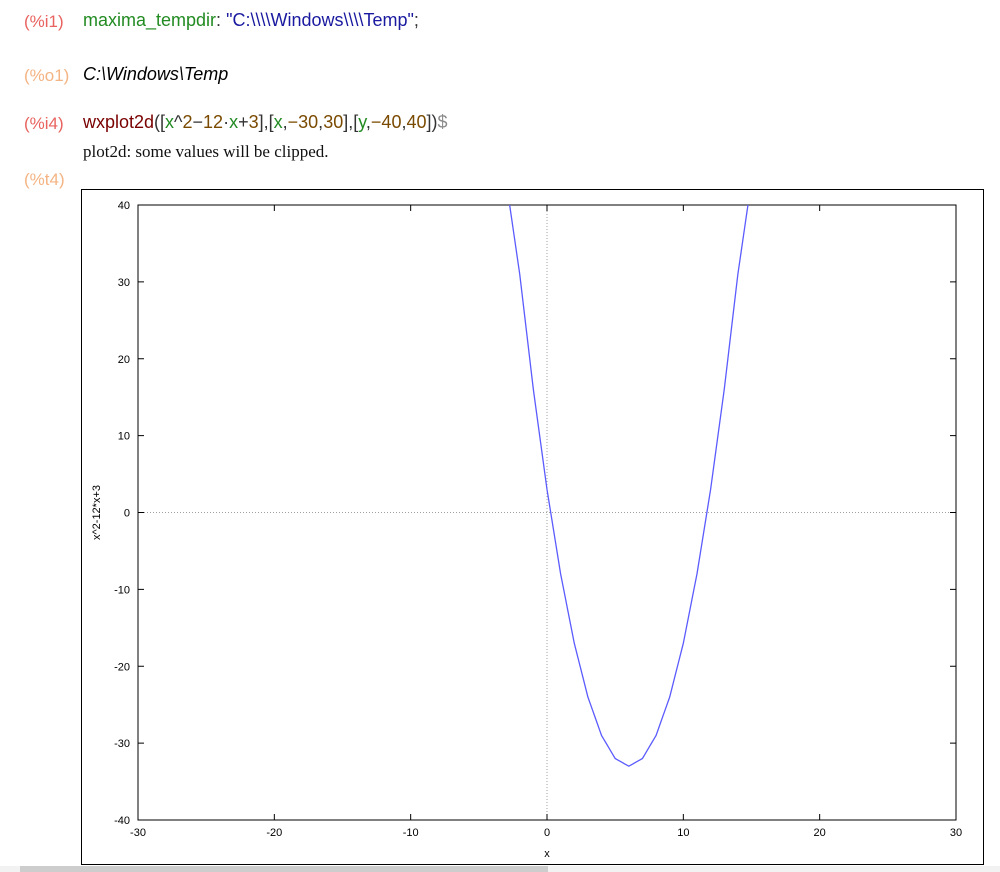 This screenshot has width=1000, height=872. I want to click on x-tick-label: -20, so click(274, 833).